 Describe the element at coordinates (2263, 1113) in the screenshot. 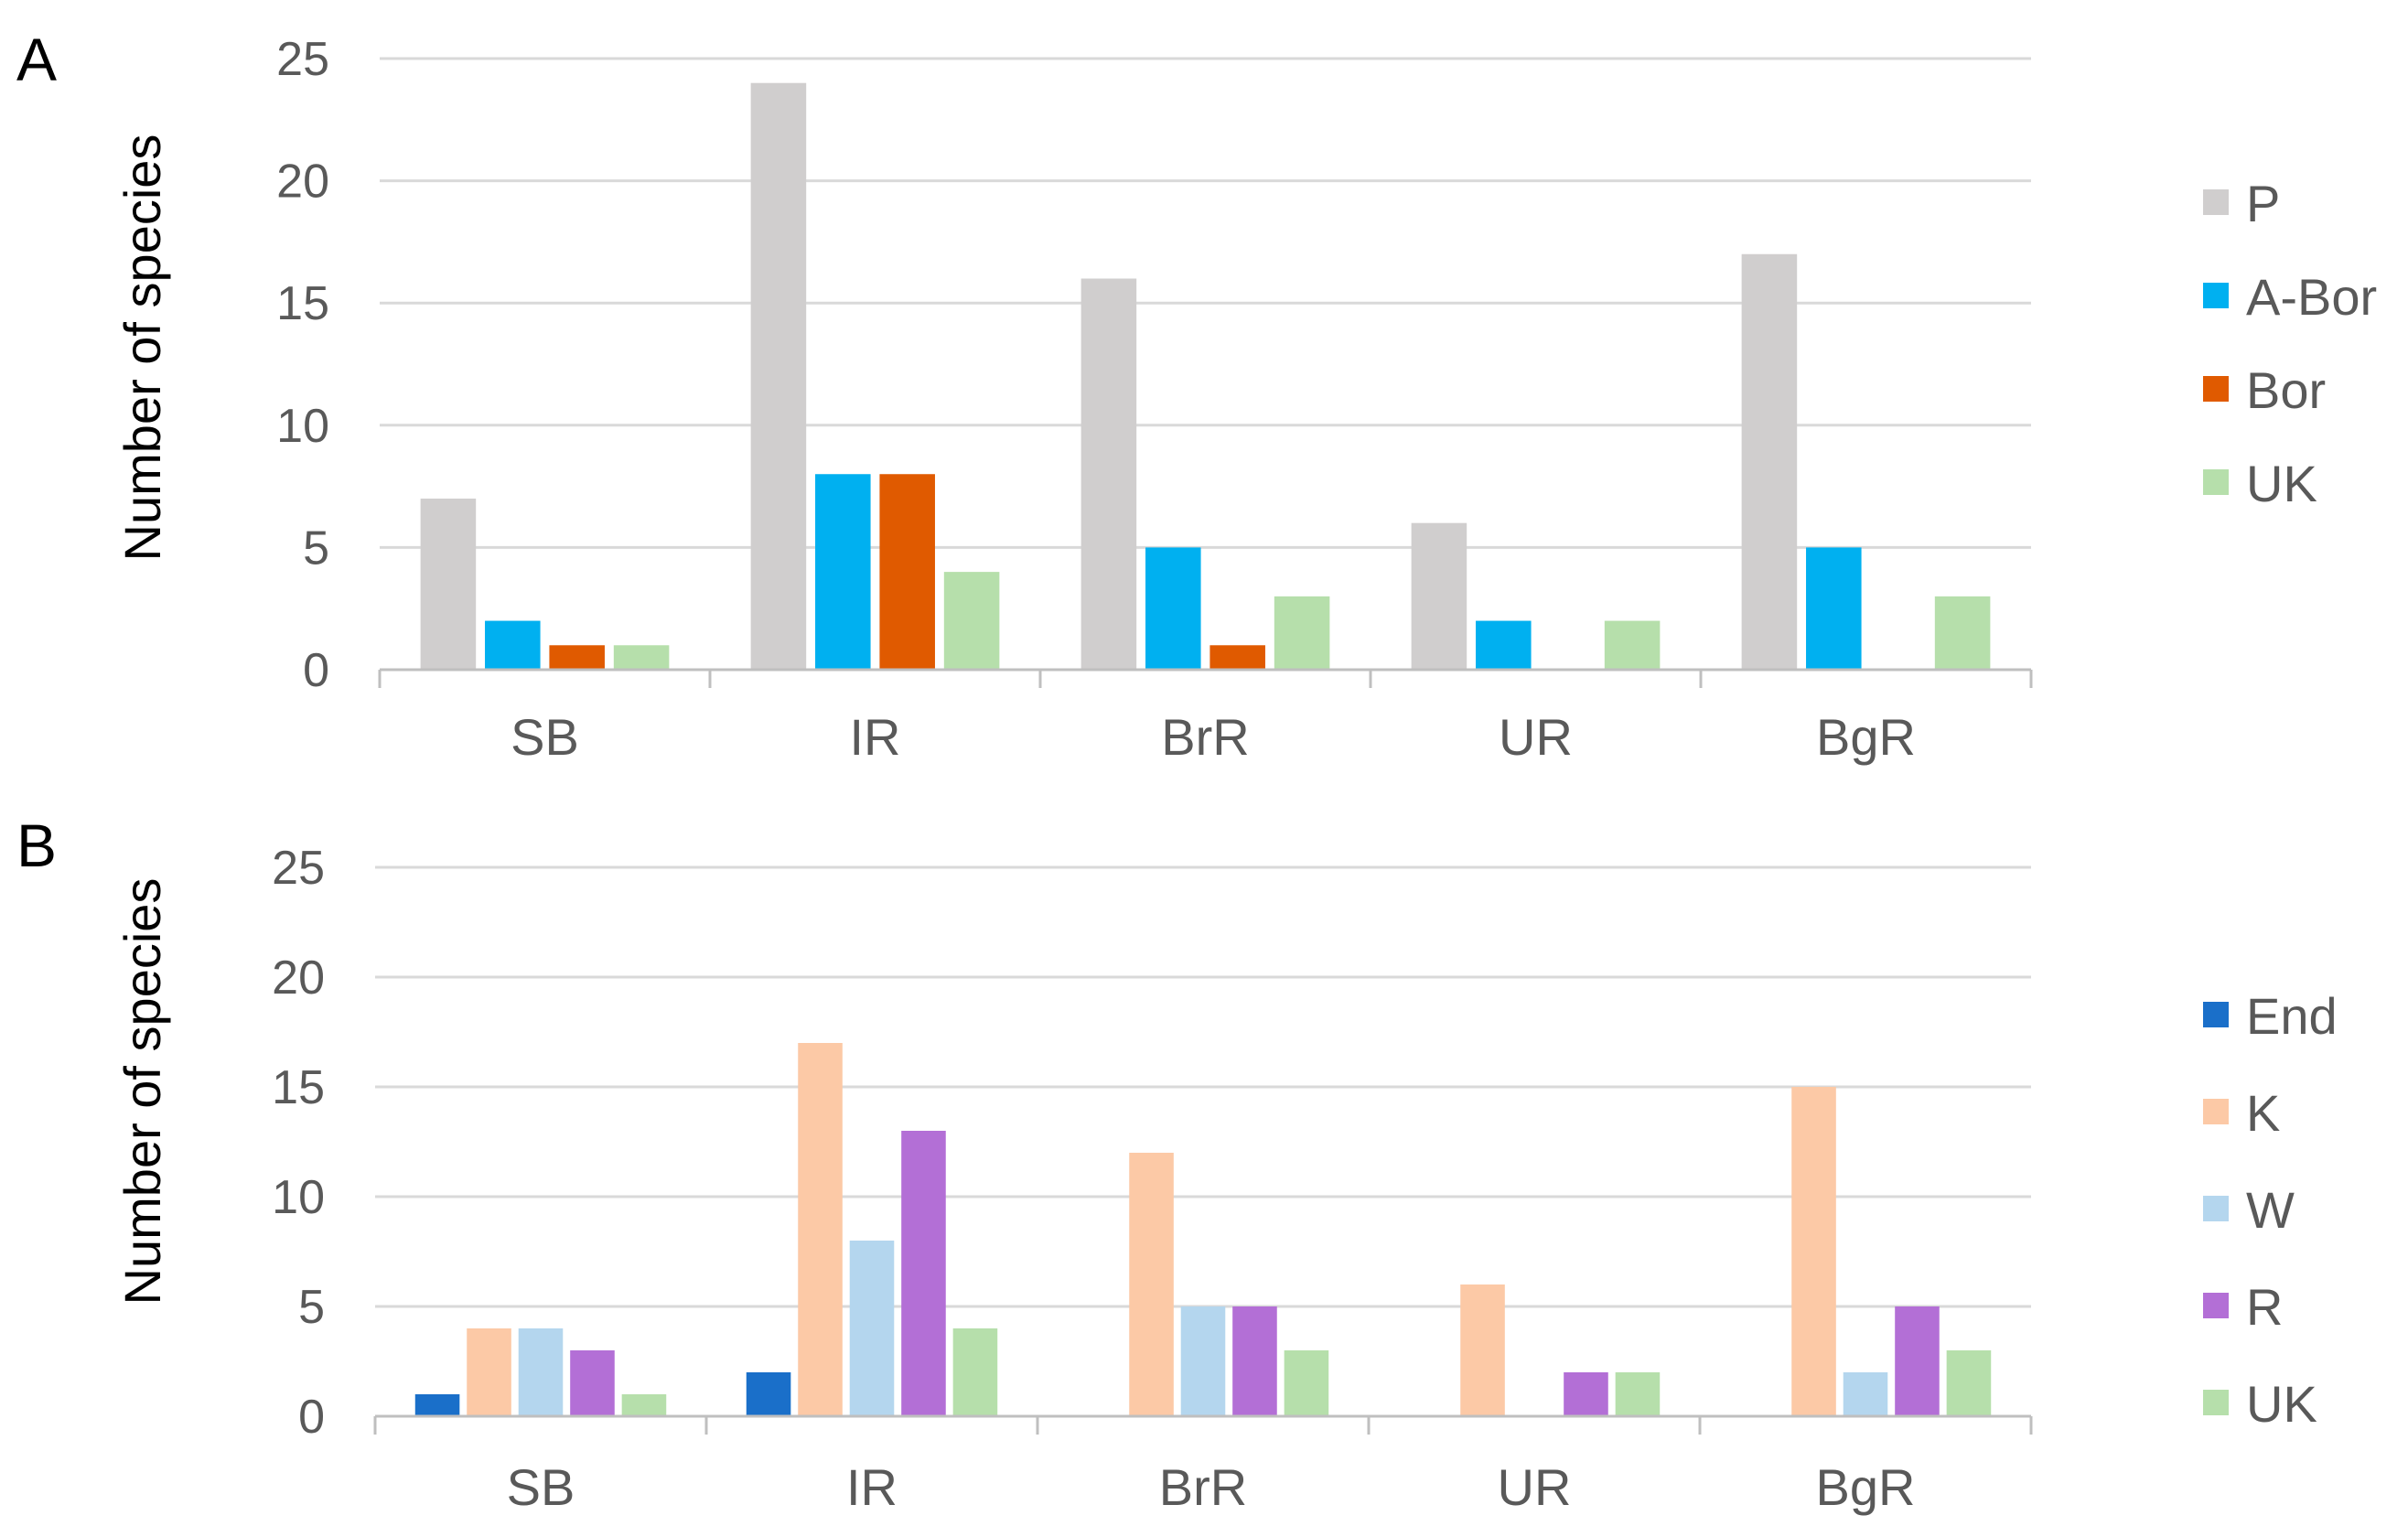

I see `legend-label: K` at that location.